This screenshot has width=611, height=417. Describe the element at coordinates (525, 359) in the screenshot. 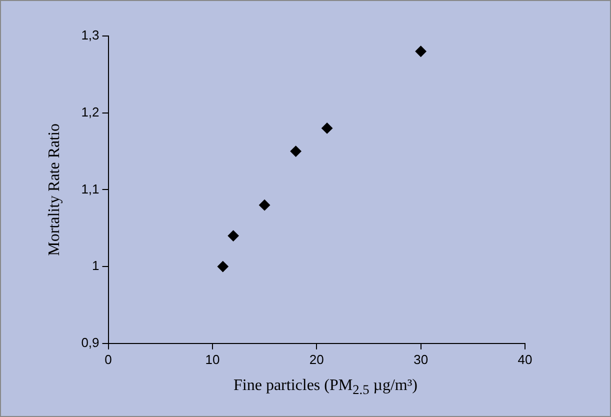

I see `x-tick-label: 40` at that location.